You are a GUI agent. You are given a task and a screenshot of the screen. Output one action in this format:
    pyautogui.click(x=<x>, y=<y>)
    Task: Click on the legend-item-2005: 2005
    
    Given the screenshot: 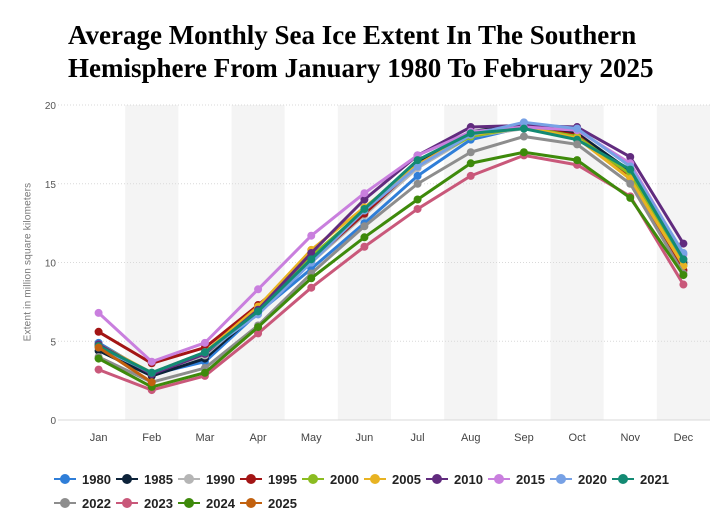 What is the action you would take?
    pyautogui.click(x=395, y=479)
    